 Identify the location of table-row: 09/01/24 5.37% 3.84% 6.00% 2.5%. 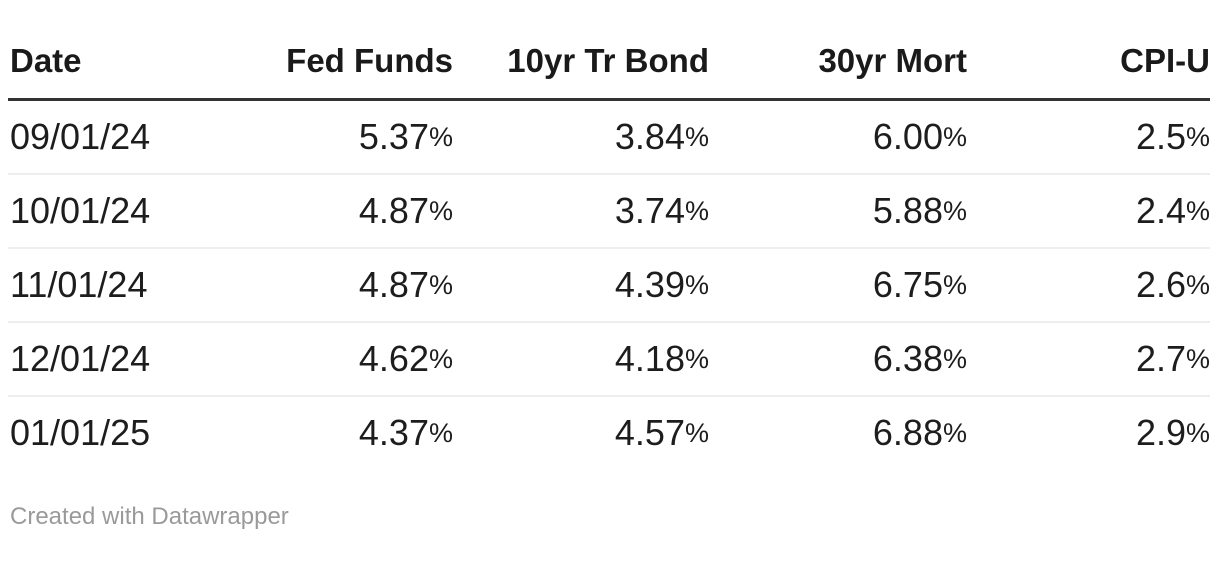
(609, 137).